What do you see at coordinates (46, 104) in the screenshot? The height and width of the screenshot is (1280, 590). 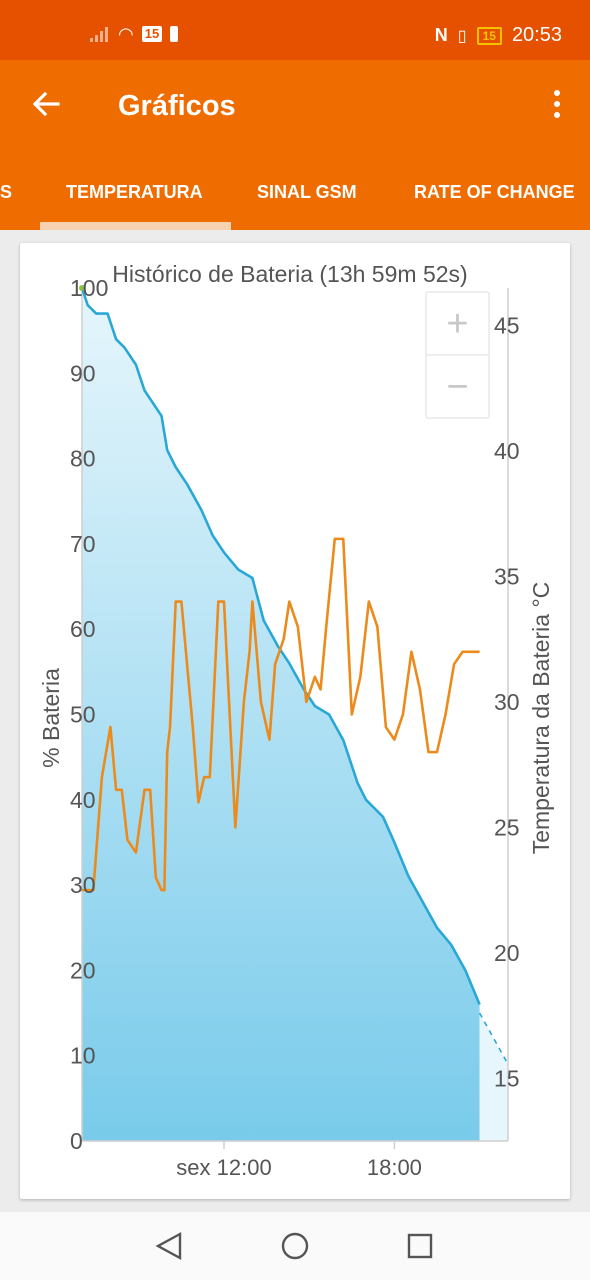 I see `back-arrow-icon` at bounding box center [46, 104].